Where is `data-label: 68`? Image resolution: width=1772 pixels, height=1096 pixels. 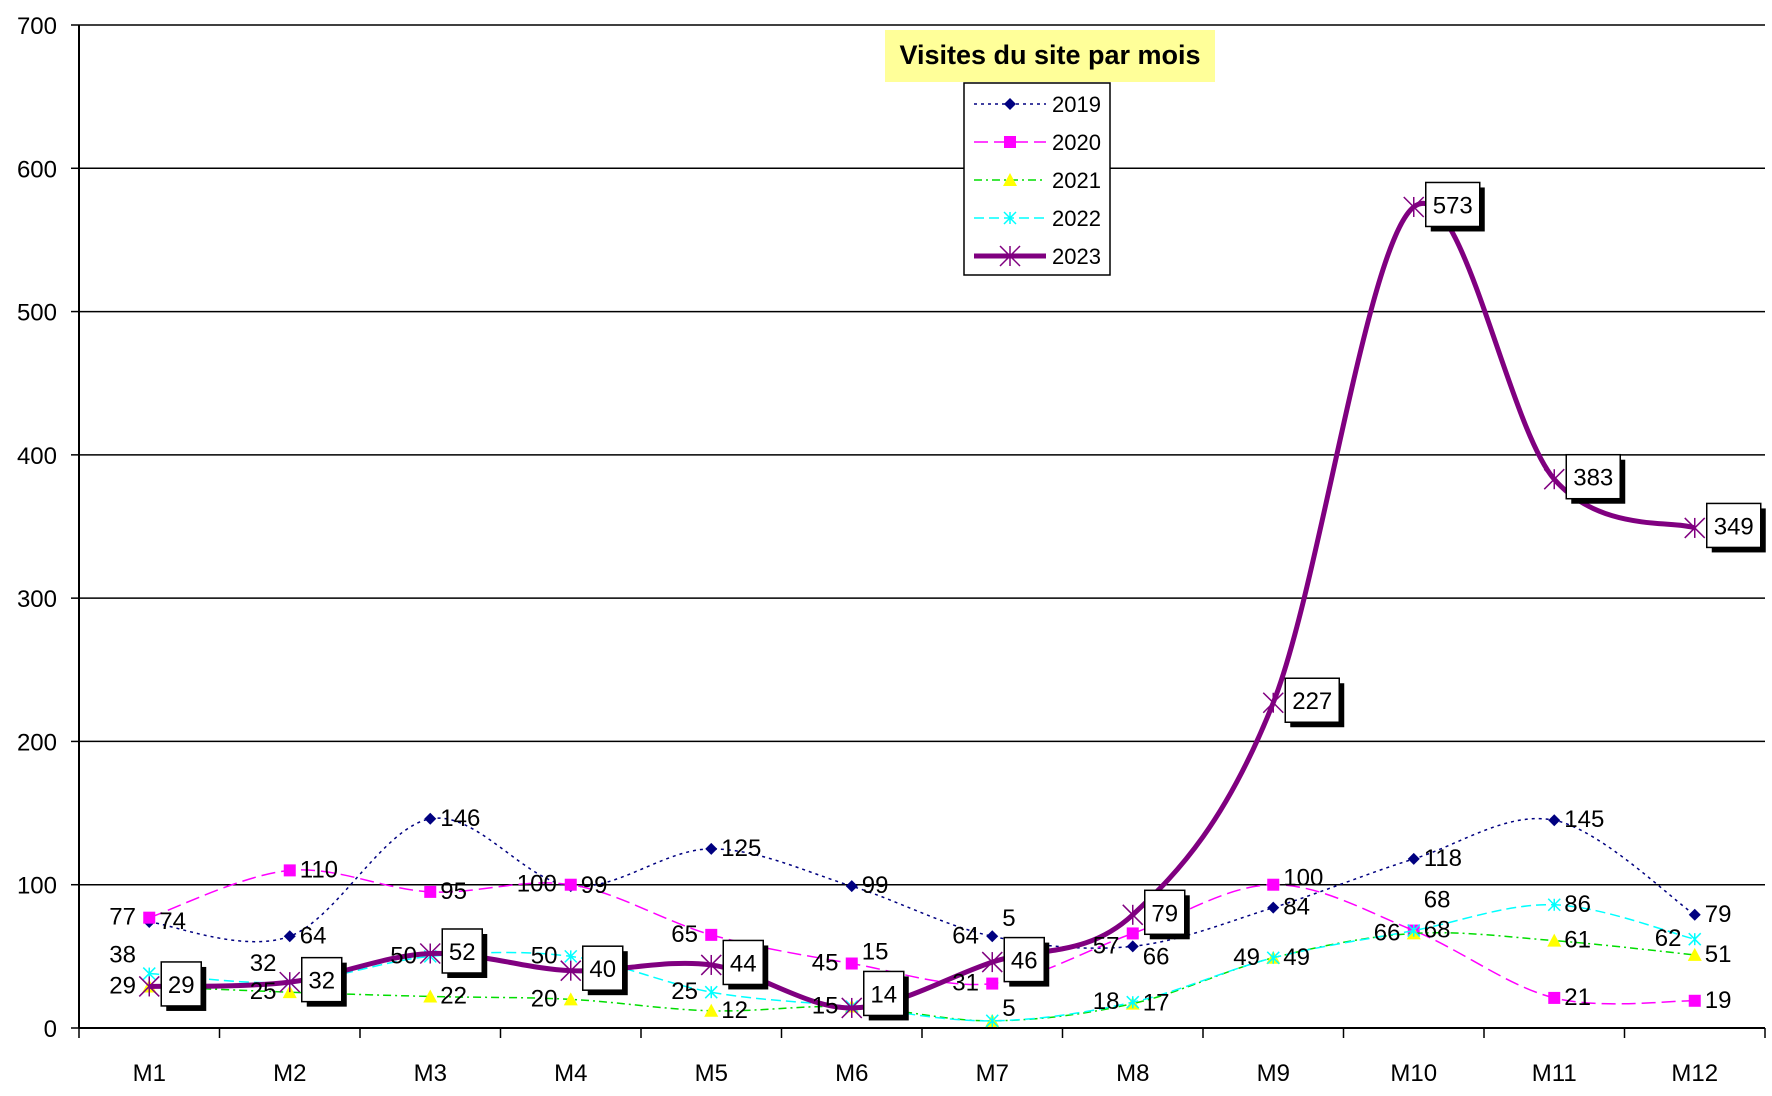 data-label: 68 is located at coordinates (1437, 930).